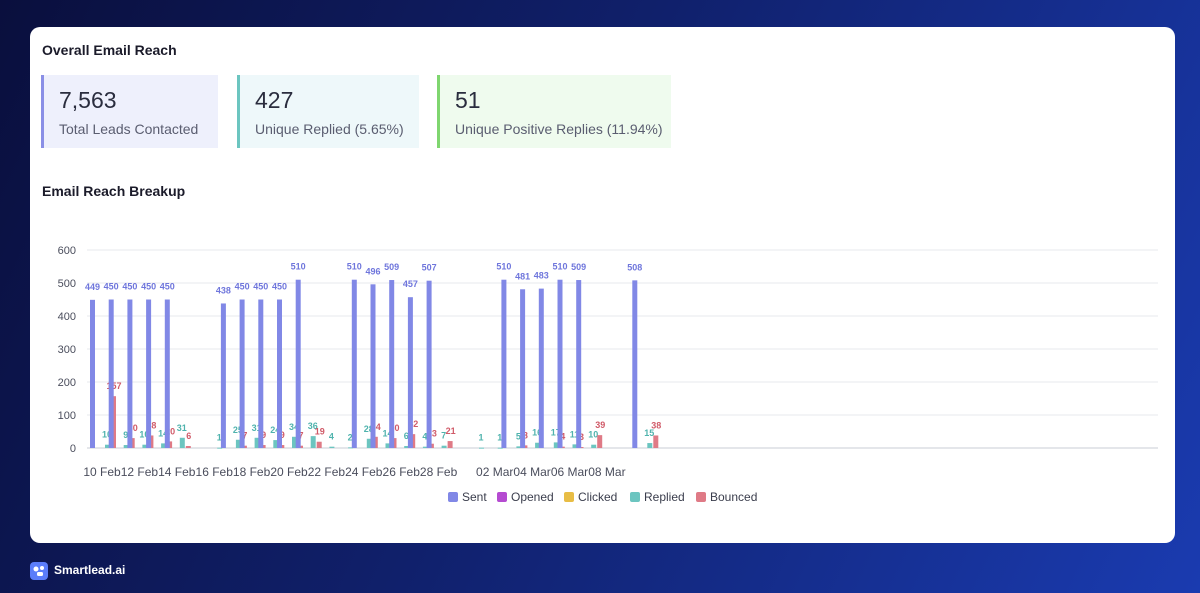  What do you see at coordinates (39, 571) in the screenshot?
I see `smartlead-logo-icon` at bounding box center [39, 571].